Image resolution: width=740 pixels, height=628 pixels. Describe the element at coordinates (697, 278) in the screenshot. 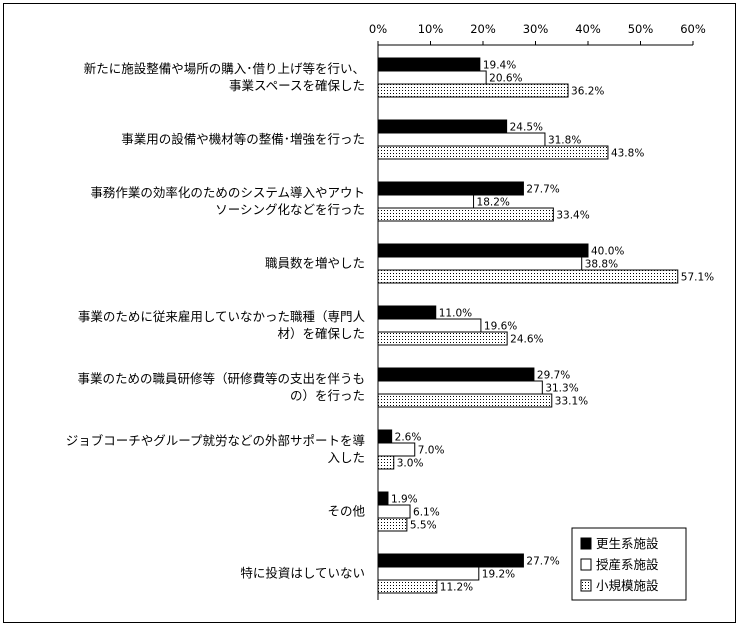

I see `data-label: 57.1%` at that location.